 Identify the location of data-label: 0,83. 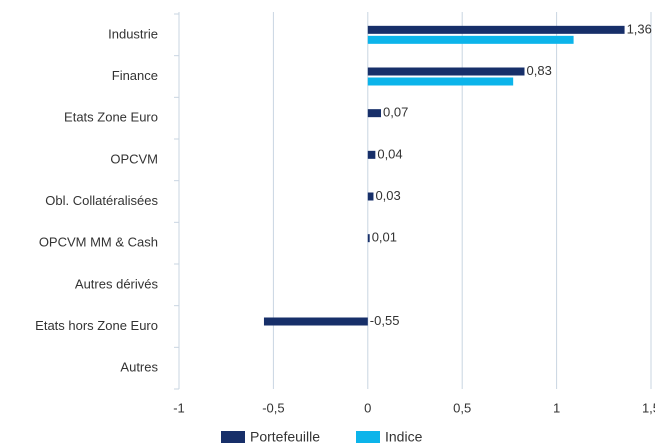
(539, 70).